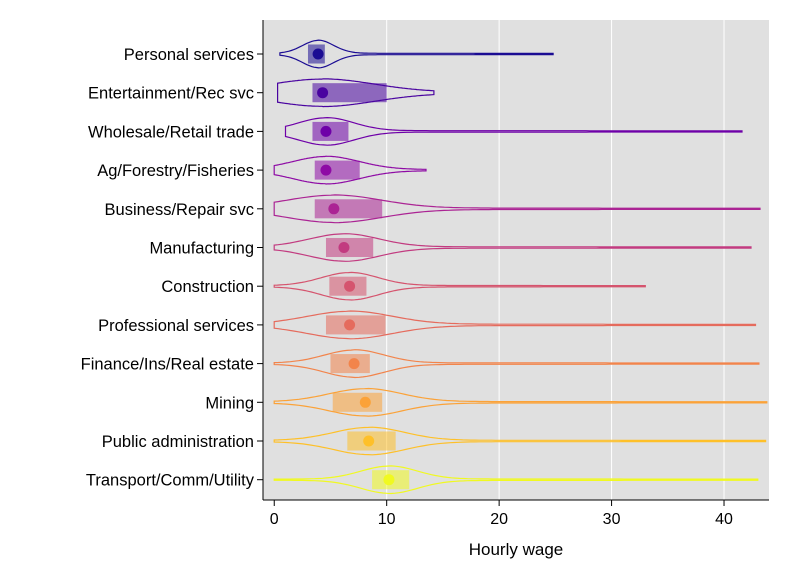 This screenshot has height=587, width=800. Describe the element at coordinates (171, 94) in the screenshot. I see `category-label: Entertainment/Rec svc` at that location.